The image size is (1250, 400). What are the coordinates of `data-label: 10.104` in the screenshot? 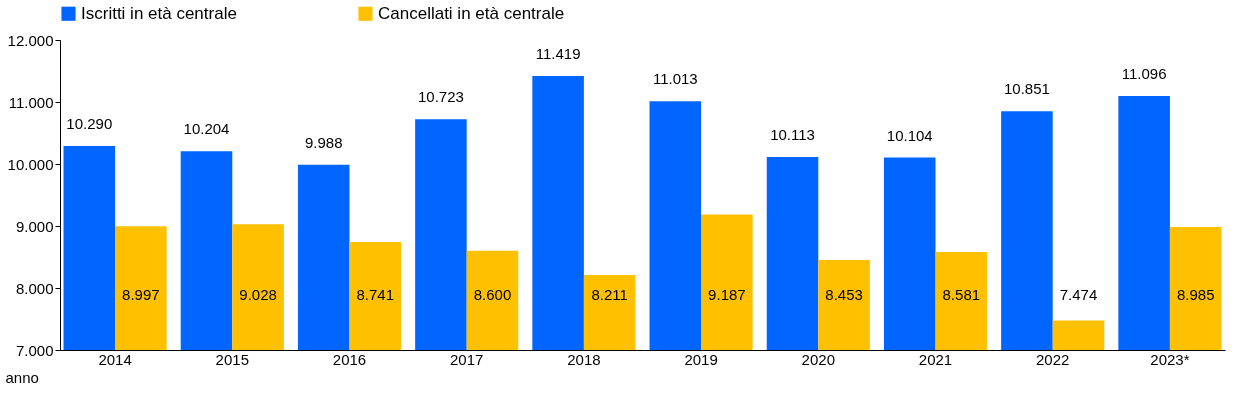 It's located at (909, 135).